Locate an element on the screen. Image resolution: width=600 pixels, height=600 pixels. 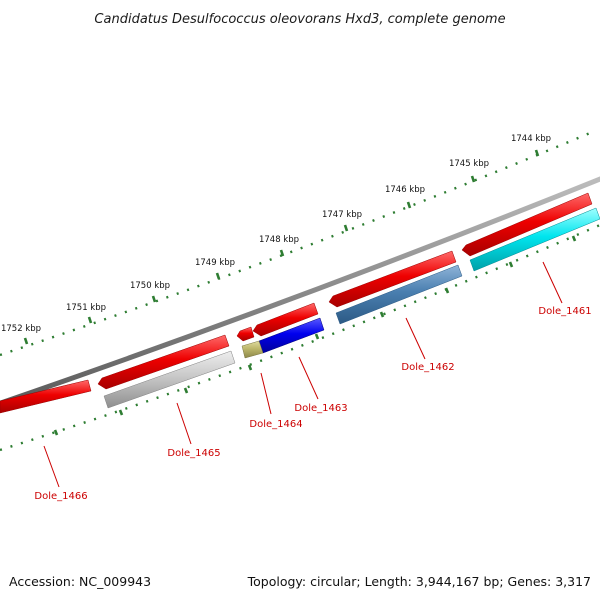
ruler-label-1749: 1749 kbp is located at coordinates (215, 263).